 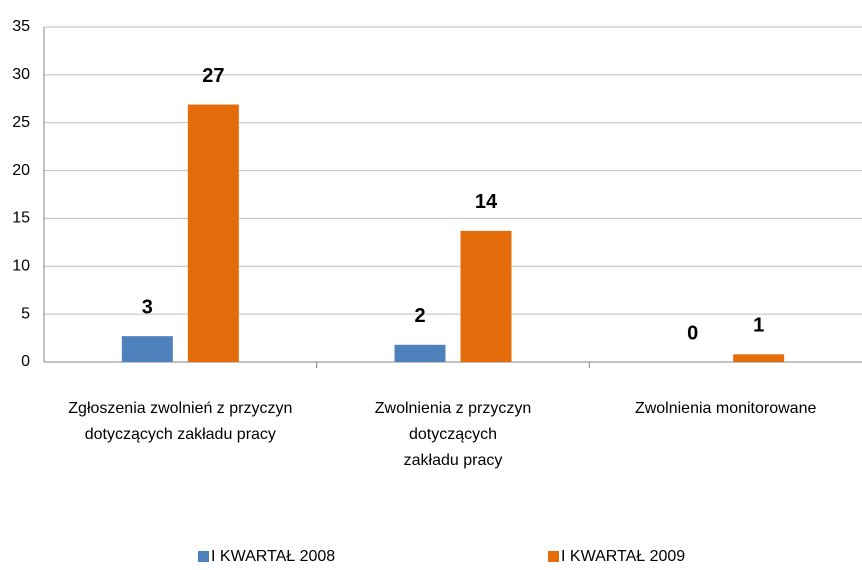 I want to click on y-tick-label: 15, so click(x=21, y=218).